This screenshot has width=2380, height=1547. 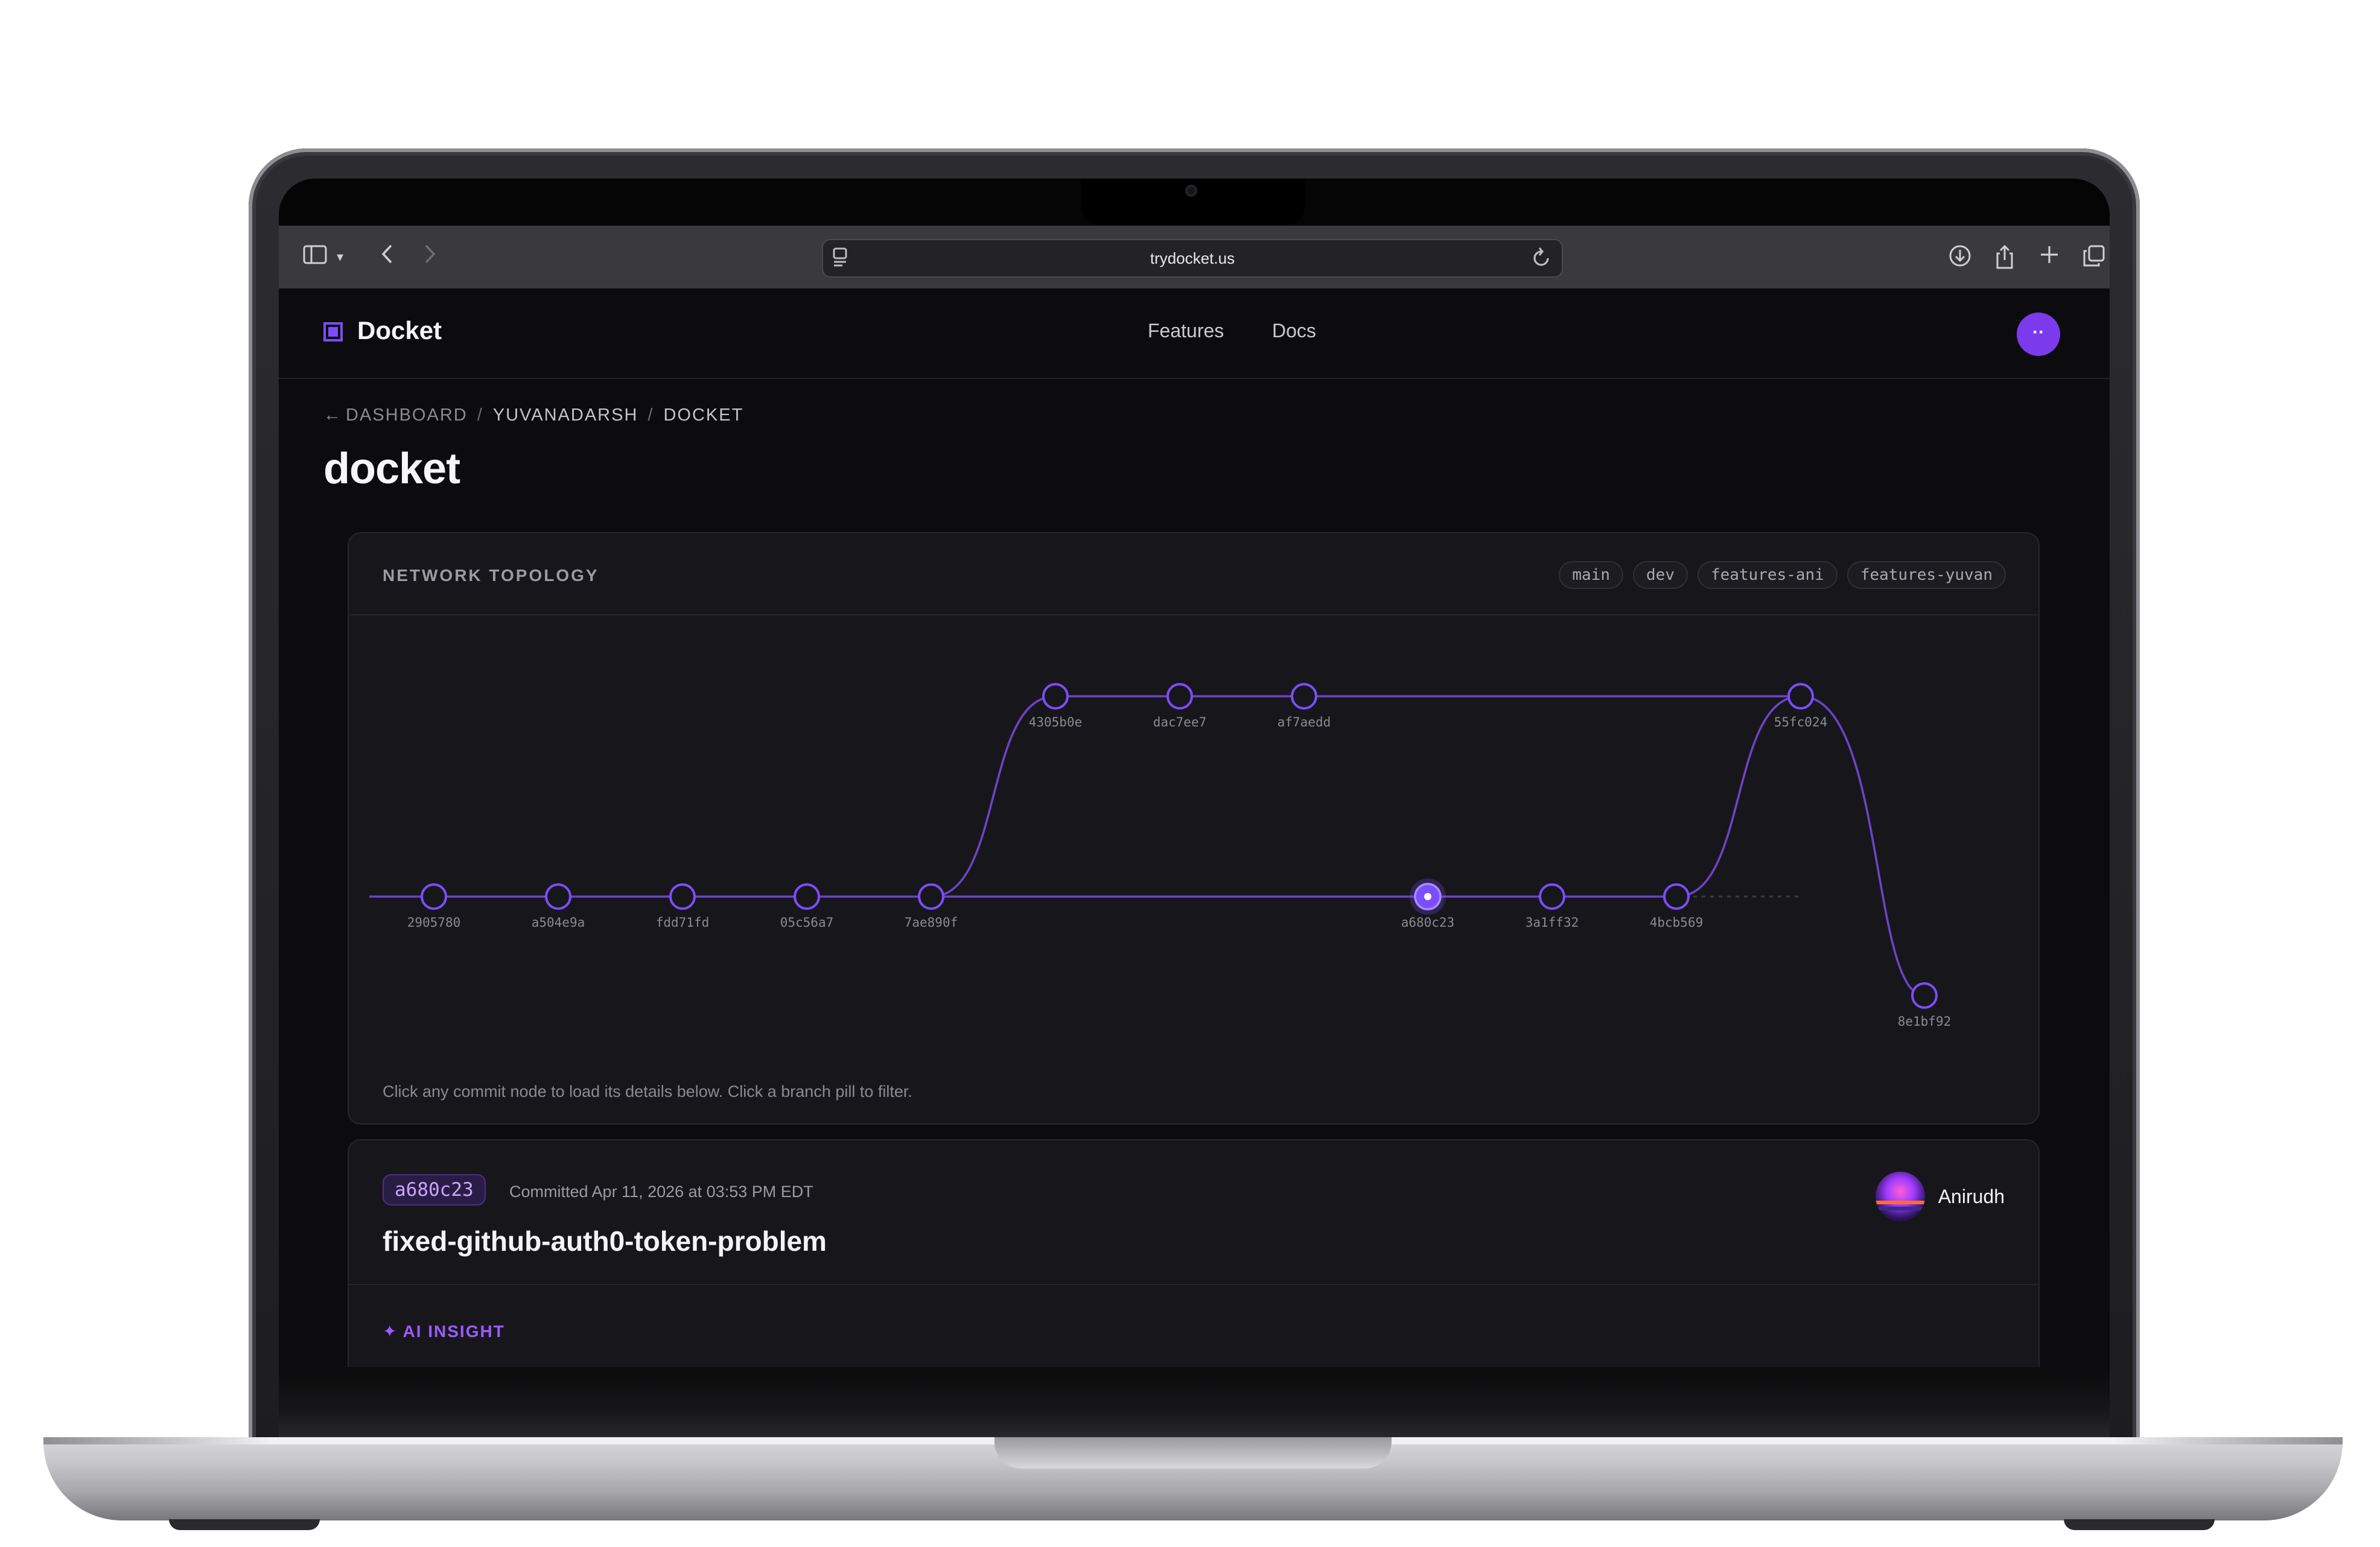 I want to click on forward-icon, so click(x=431, y=257).